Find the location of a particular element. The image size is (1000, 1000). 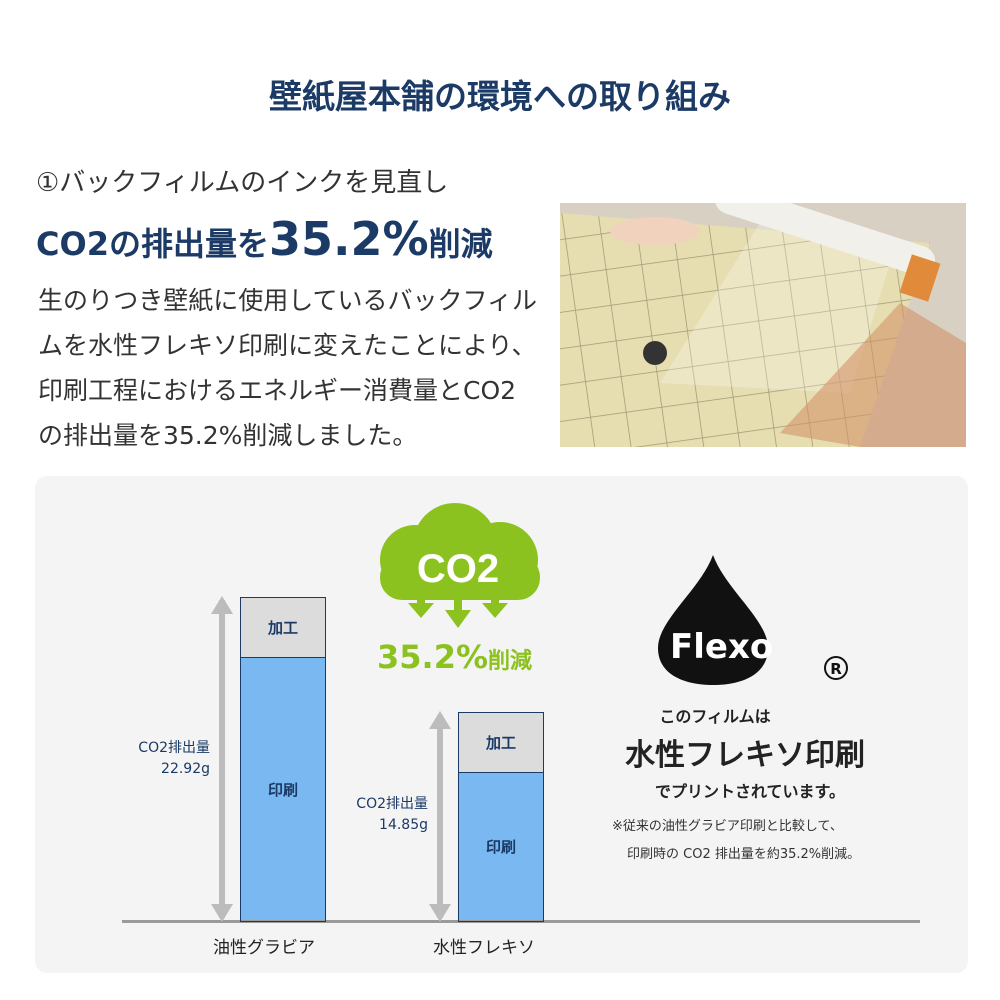

value-label: CO2排出量 14.85g is located at coordinates (372, 815).